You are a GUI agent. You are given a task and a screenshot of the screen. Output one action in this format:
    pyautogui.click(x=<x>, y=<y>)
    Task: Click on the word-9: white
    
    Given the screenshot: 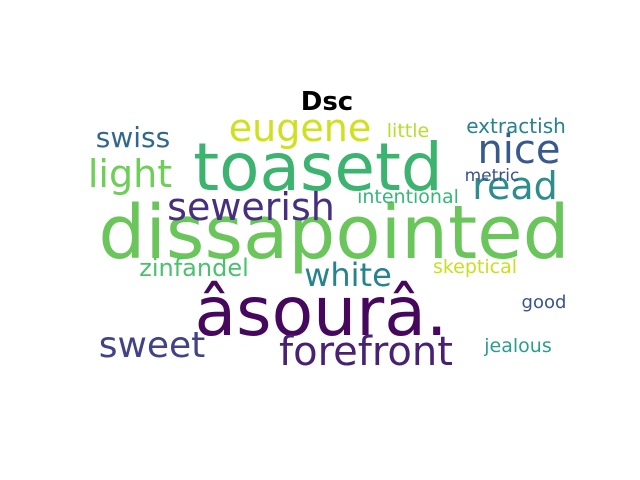 What is the action you would take?
    pyautogui.click(x=348, y=275)
    